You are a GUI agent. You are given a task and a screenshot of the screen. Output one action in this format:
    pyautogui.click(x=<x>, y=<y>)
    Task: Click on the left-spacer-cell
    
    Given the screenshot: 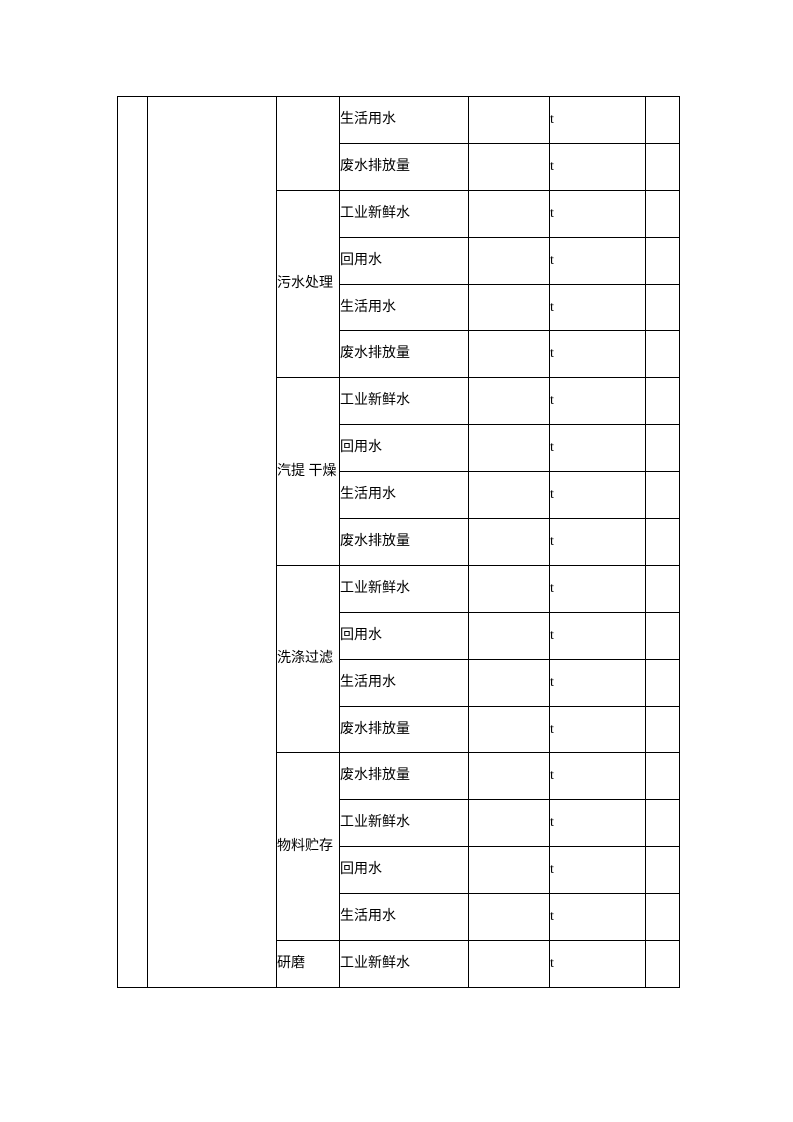 What is the action you would take?
    pyautogui.click(x=132, y=542)
    